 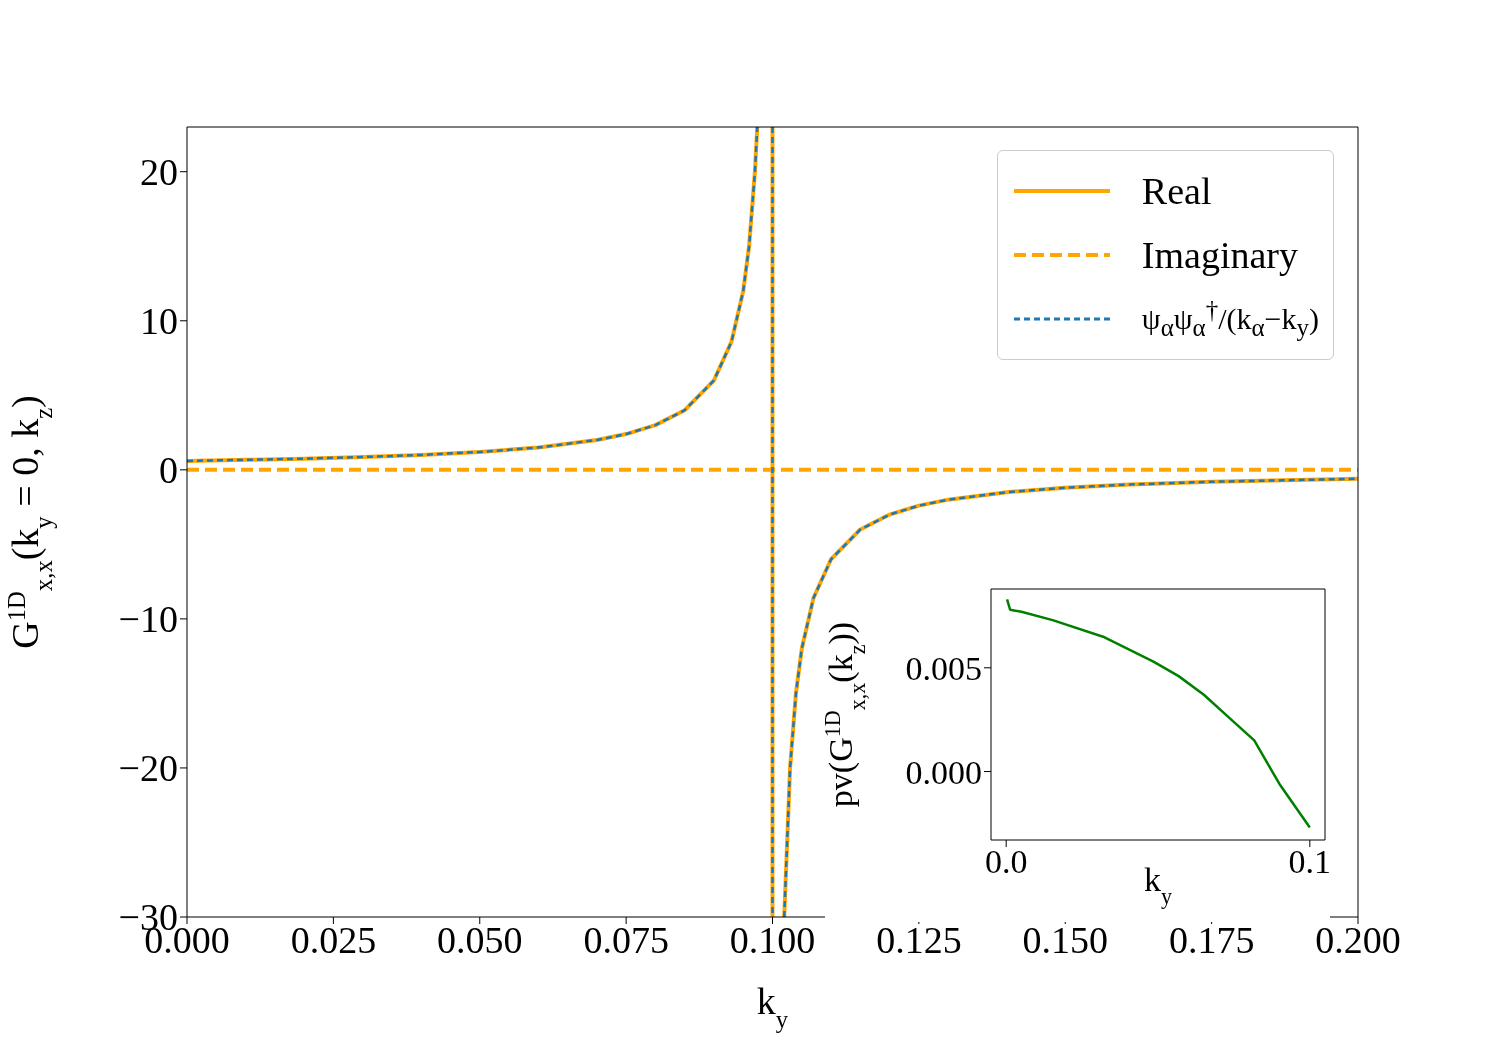 What do you see at coordinates (159, 321) in the screenshot?
I see `y-tick-label: 10` at bounding box center [159, 321].